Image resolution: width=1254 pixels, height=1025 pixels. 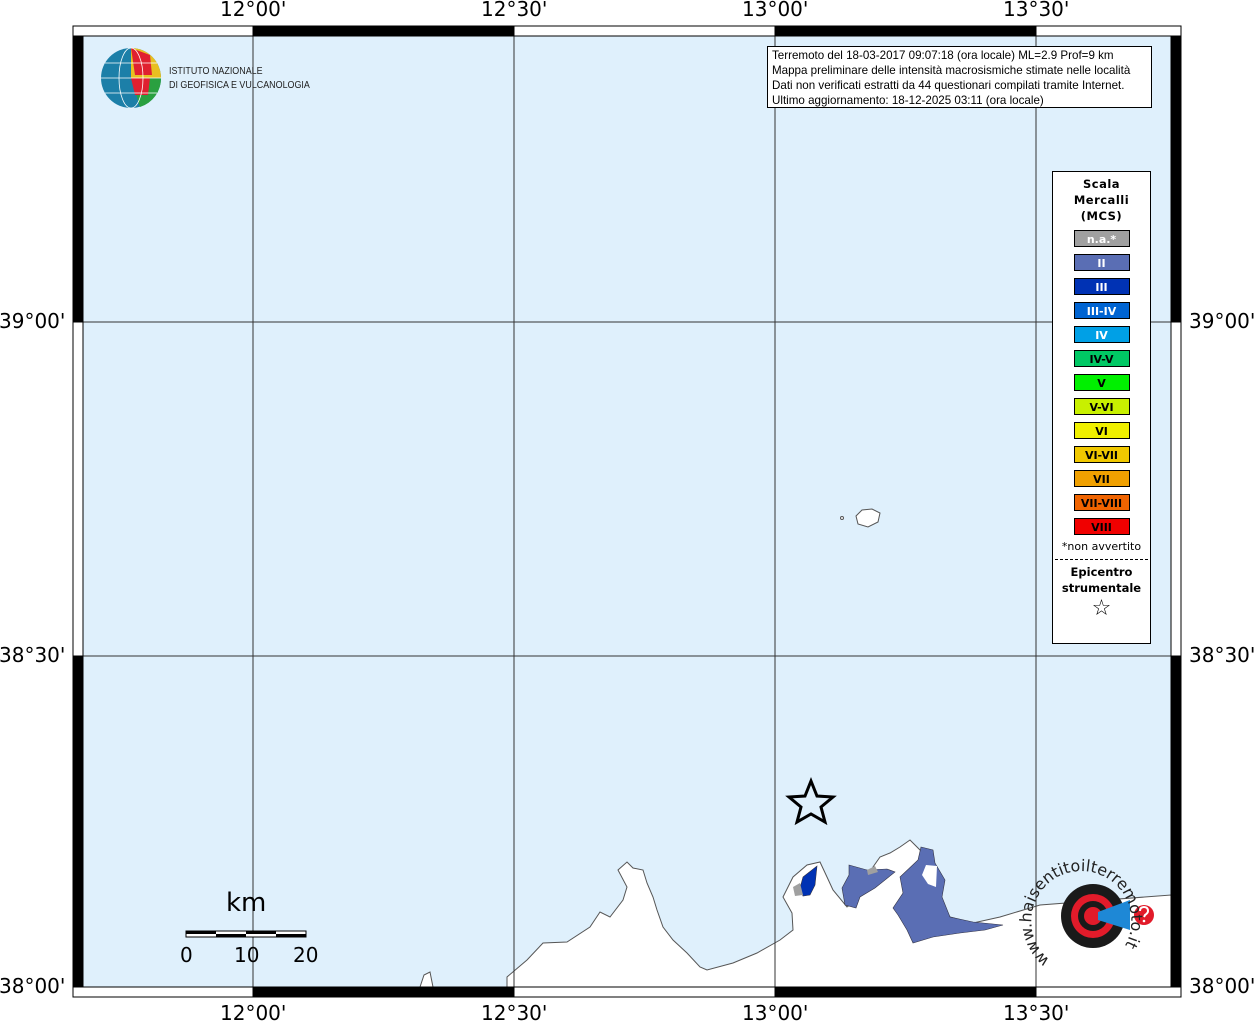 I want to click on legend-item-vi-vii: VI-VII, so click(x=1101, y=454).